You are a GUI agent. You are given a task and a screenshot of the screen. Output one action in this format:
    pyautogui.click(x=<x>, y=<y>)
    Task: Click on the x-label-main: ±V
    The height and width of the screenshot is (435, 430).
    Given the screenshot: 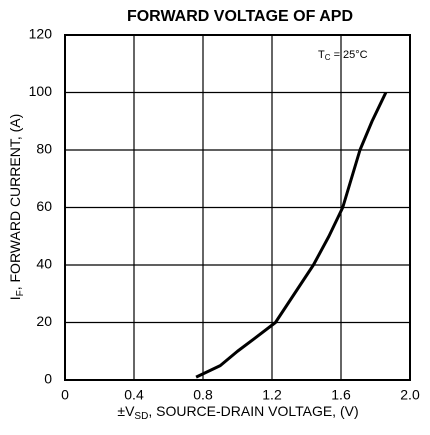 What is the action you would take?
    pyautogui.click(x=126, y=411)
    